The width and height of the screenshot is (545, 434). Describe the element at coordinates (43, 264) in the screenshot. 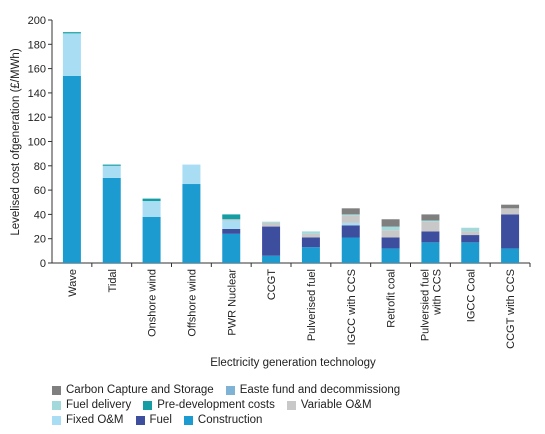

I see `y-tick-label: 0` at that location.